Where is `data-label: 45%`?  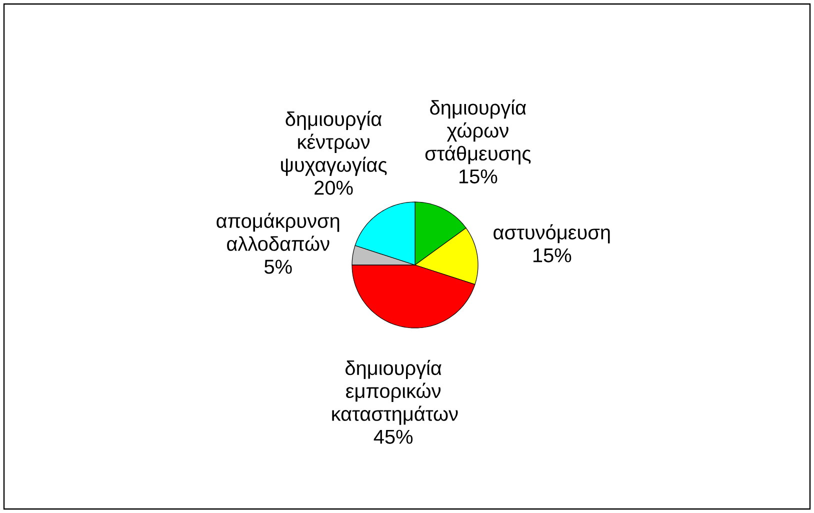 data-label: 45% is located at coordinates (393, 437).